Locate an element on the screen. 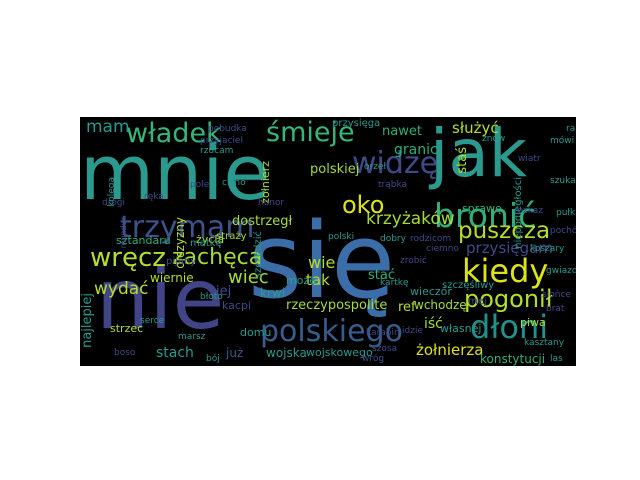 The width and height of the screenshot is (640, 480). cloud-word: się is located at coordinates (322, 261).